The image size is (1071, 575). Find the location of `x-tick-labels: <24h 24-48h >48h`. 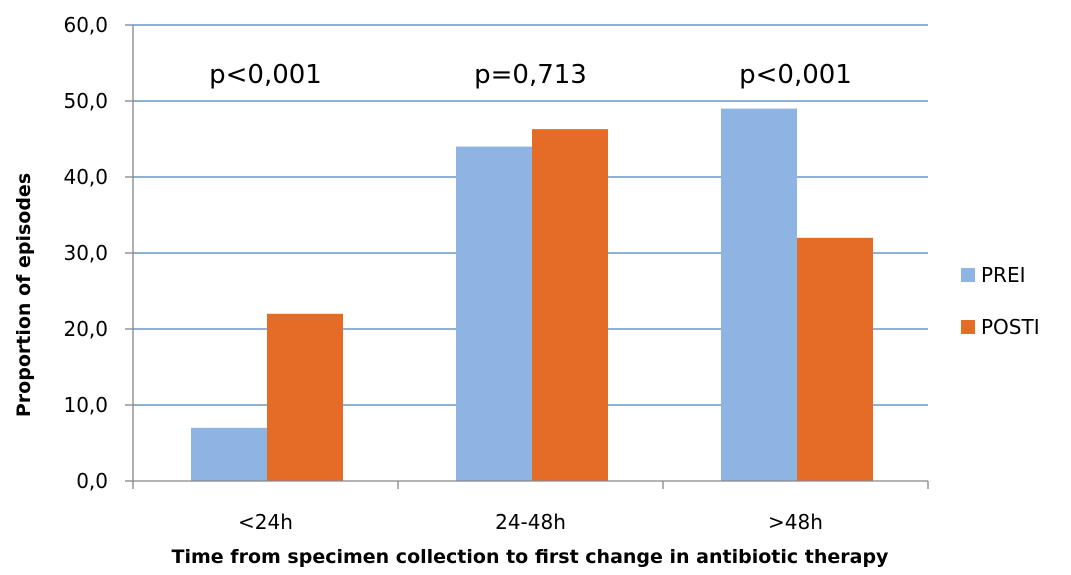

x-tick-labels: <24h 24-48h >48h is located at coordinates (530, 522).